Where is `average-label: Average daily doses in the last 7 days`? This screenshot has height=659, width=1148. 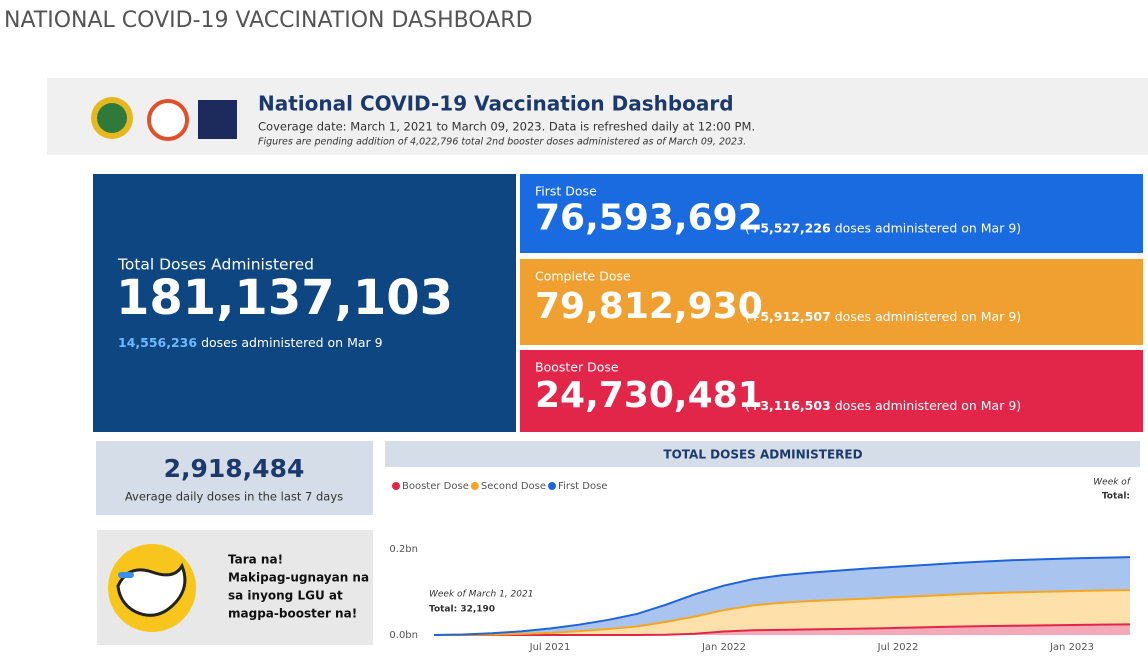 average-label: Average daily doses in the last 7 days is located at coordinates (234, 497).